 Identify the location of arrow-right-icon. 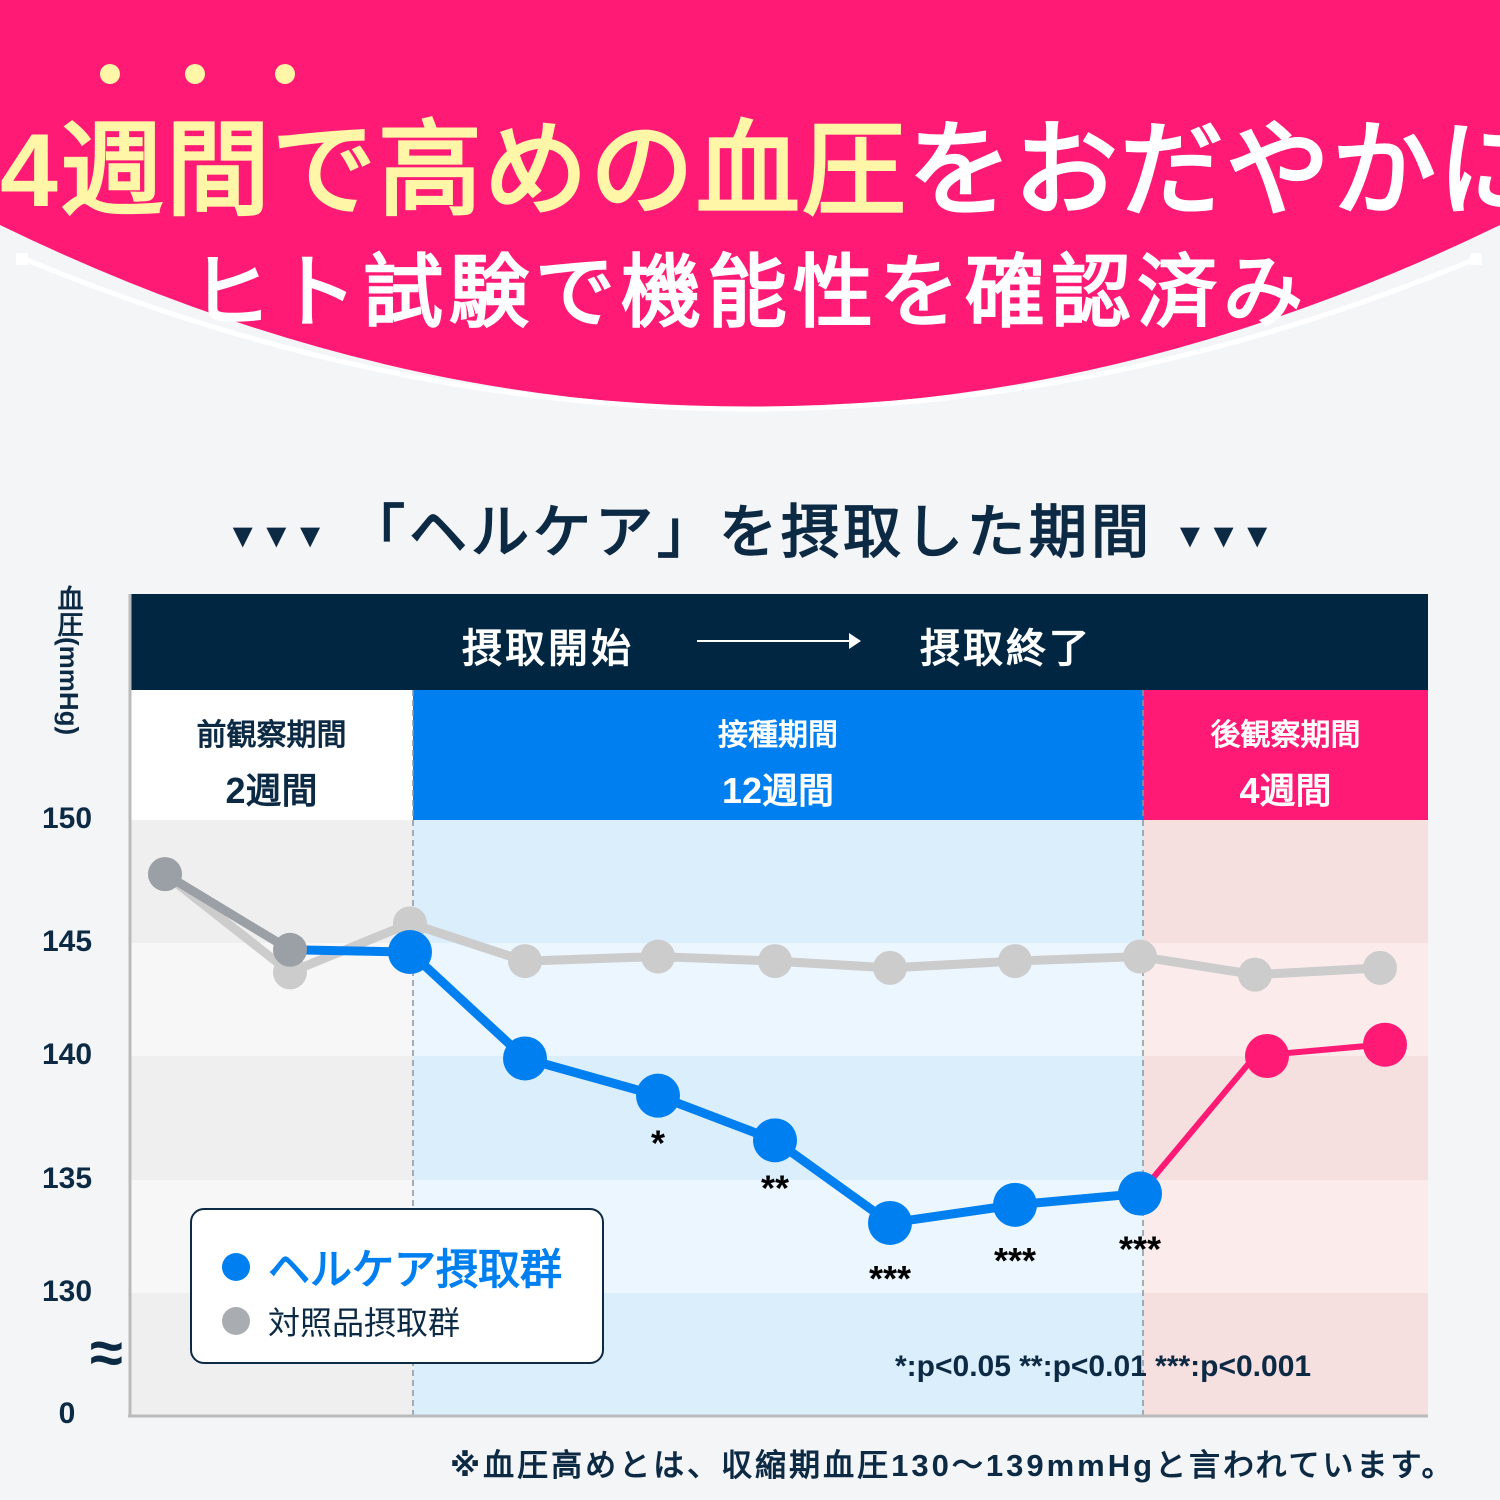
(779, 641).